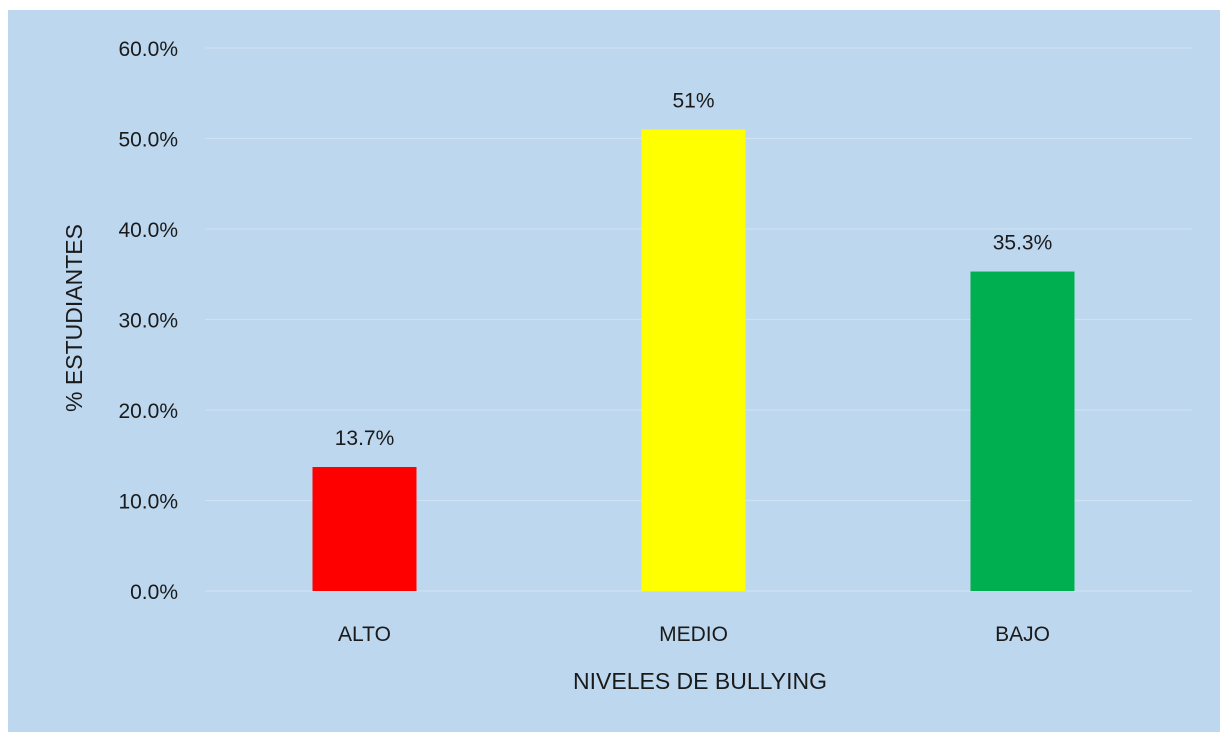  I want to click on y-tick-label: 30.0%, so click(148, 321).